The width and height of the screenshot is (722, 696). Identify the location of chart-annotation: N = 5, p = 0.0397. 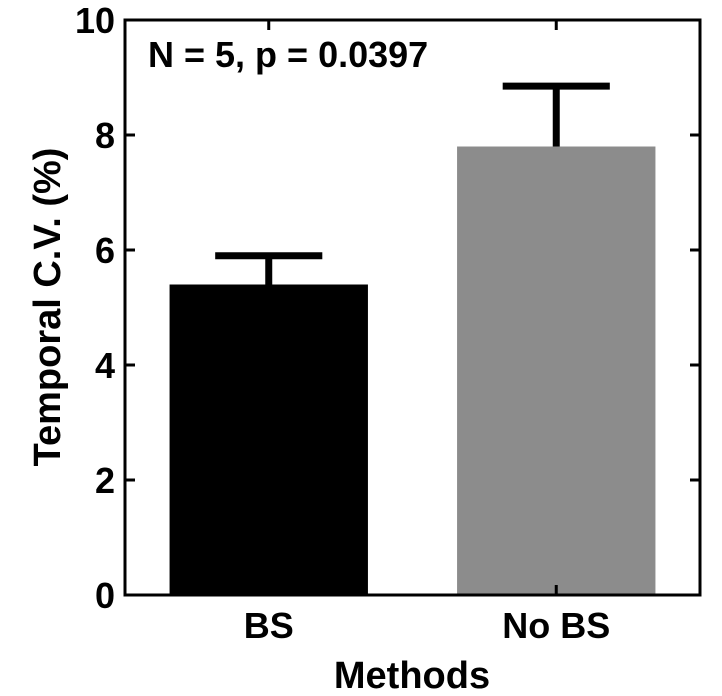
(288, 54).